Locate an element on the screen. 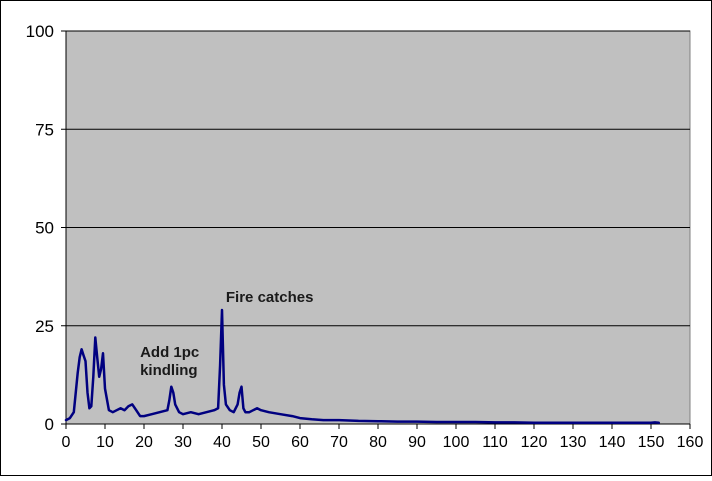 This screenshot has width=712, height=481. x-tick-label: 60 is located at coordinates (300, 442).